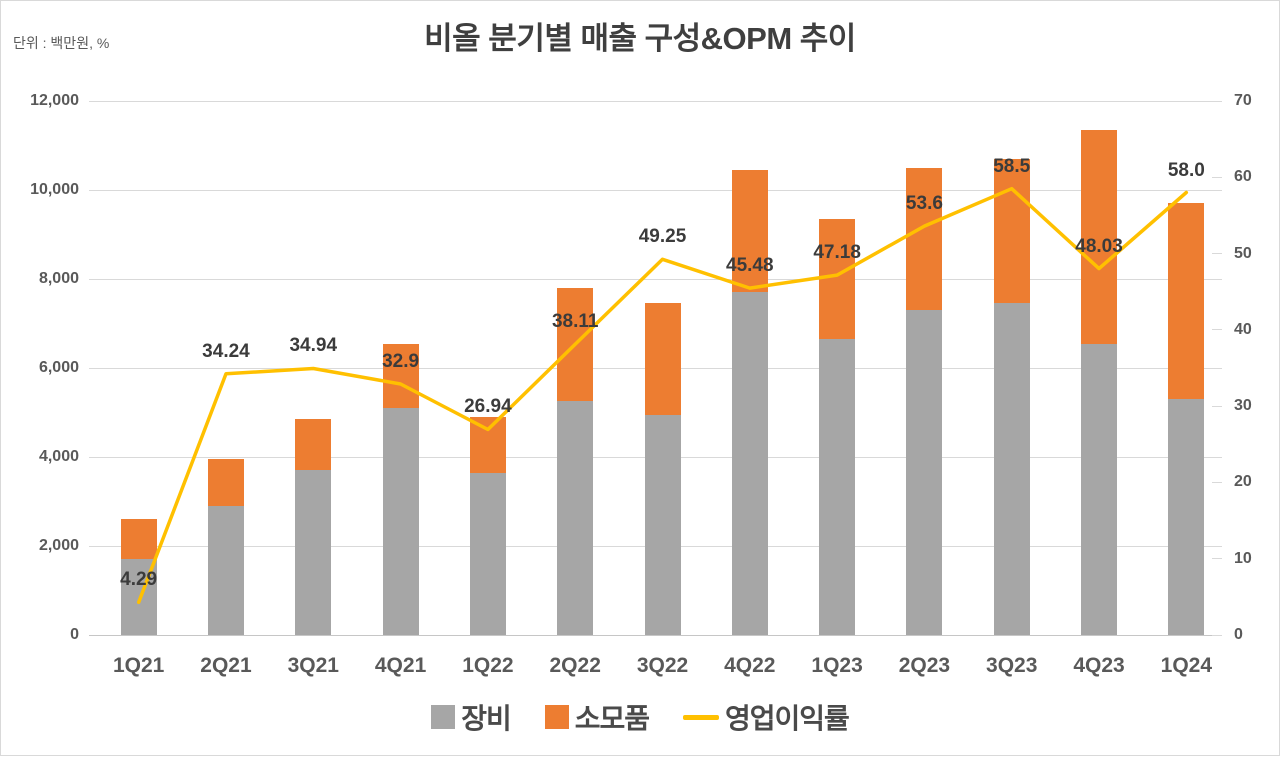 The width and height of the screenshot is (1280, 757). I want to click on bar-equipment-4Q23, so click(1099, 489).